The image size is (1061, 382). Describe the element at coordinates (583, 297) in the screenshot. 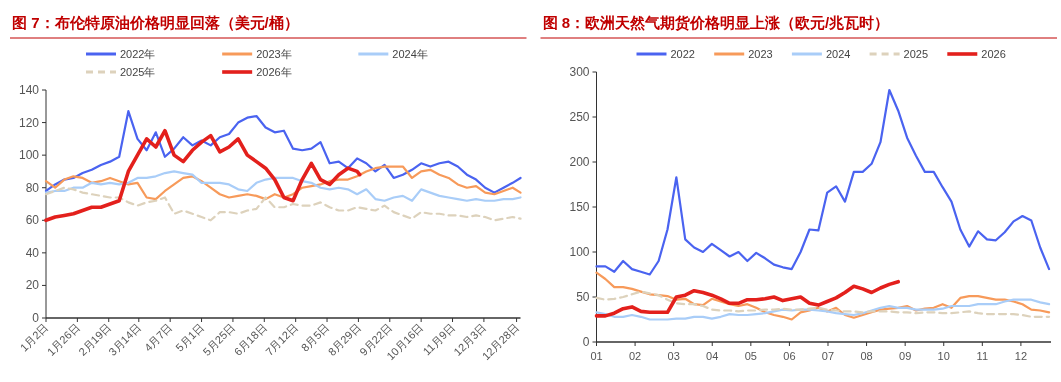

I see `y-tick-label: 50` at that location.